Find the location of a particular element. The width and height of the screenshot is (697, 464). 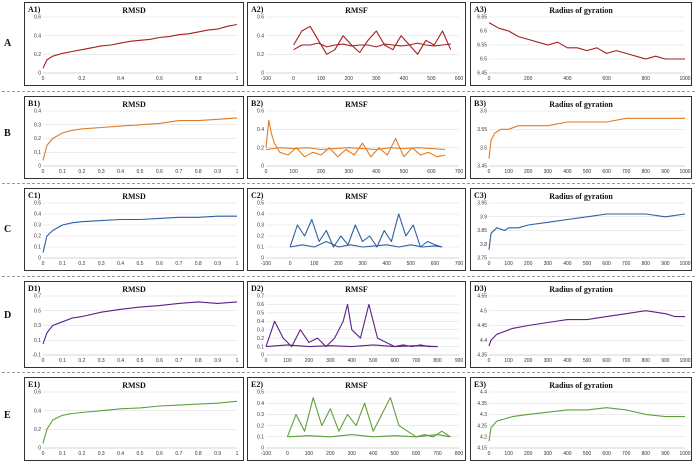

x-tick-label: 0.7 is located at coordinates (178, 454).